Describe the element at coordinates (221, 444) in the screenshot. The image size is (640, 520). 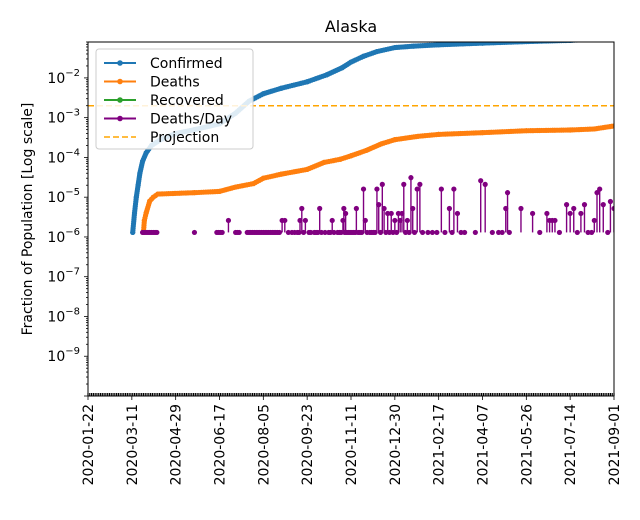
I see `x-tick-label: 2020-06-17` at that location.